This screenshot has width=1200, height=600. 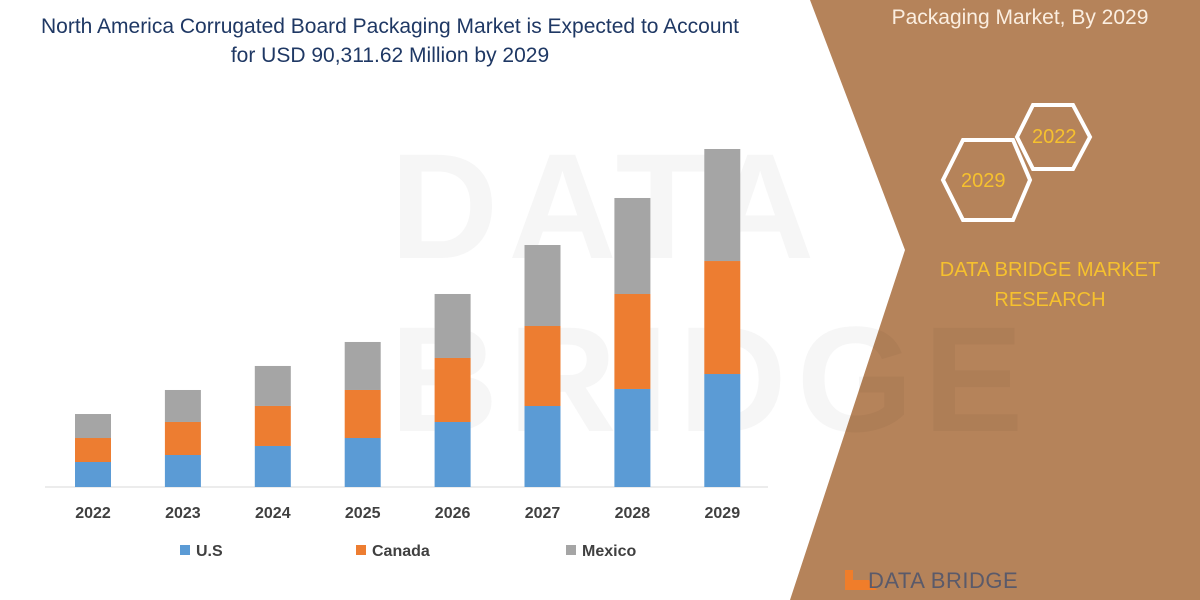 I want to click on bar-us-2026, so click(x=452, y=454).